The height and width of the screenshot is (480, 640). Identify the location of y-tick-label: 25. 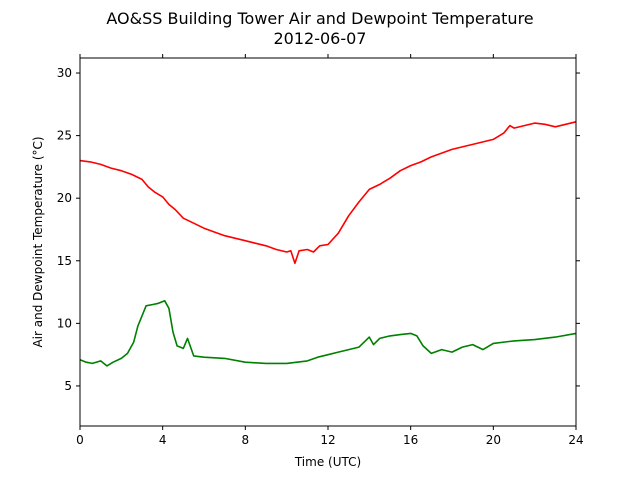
(64, 136).